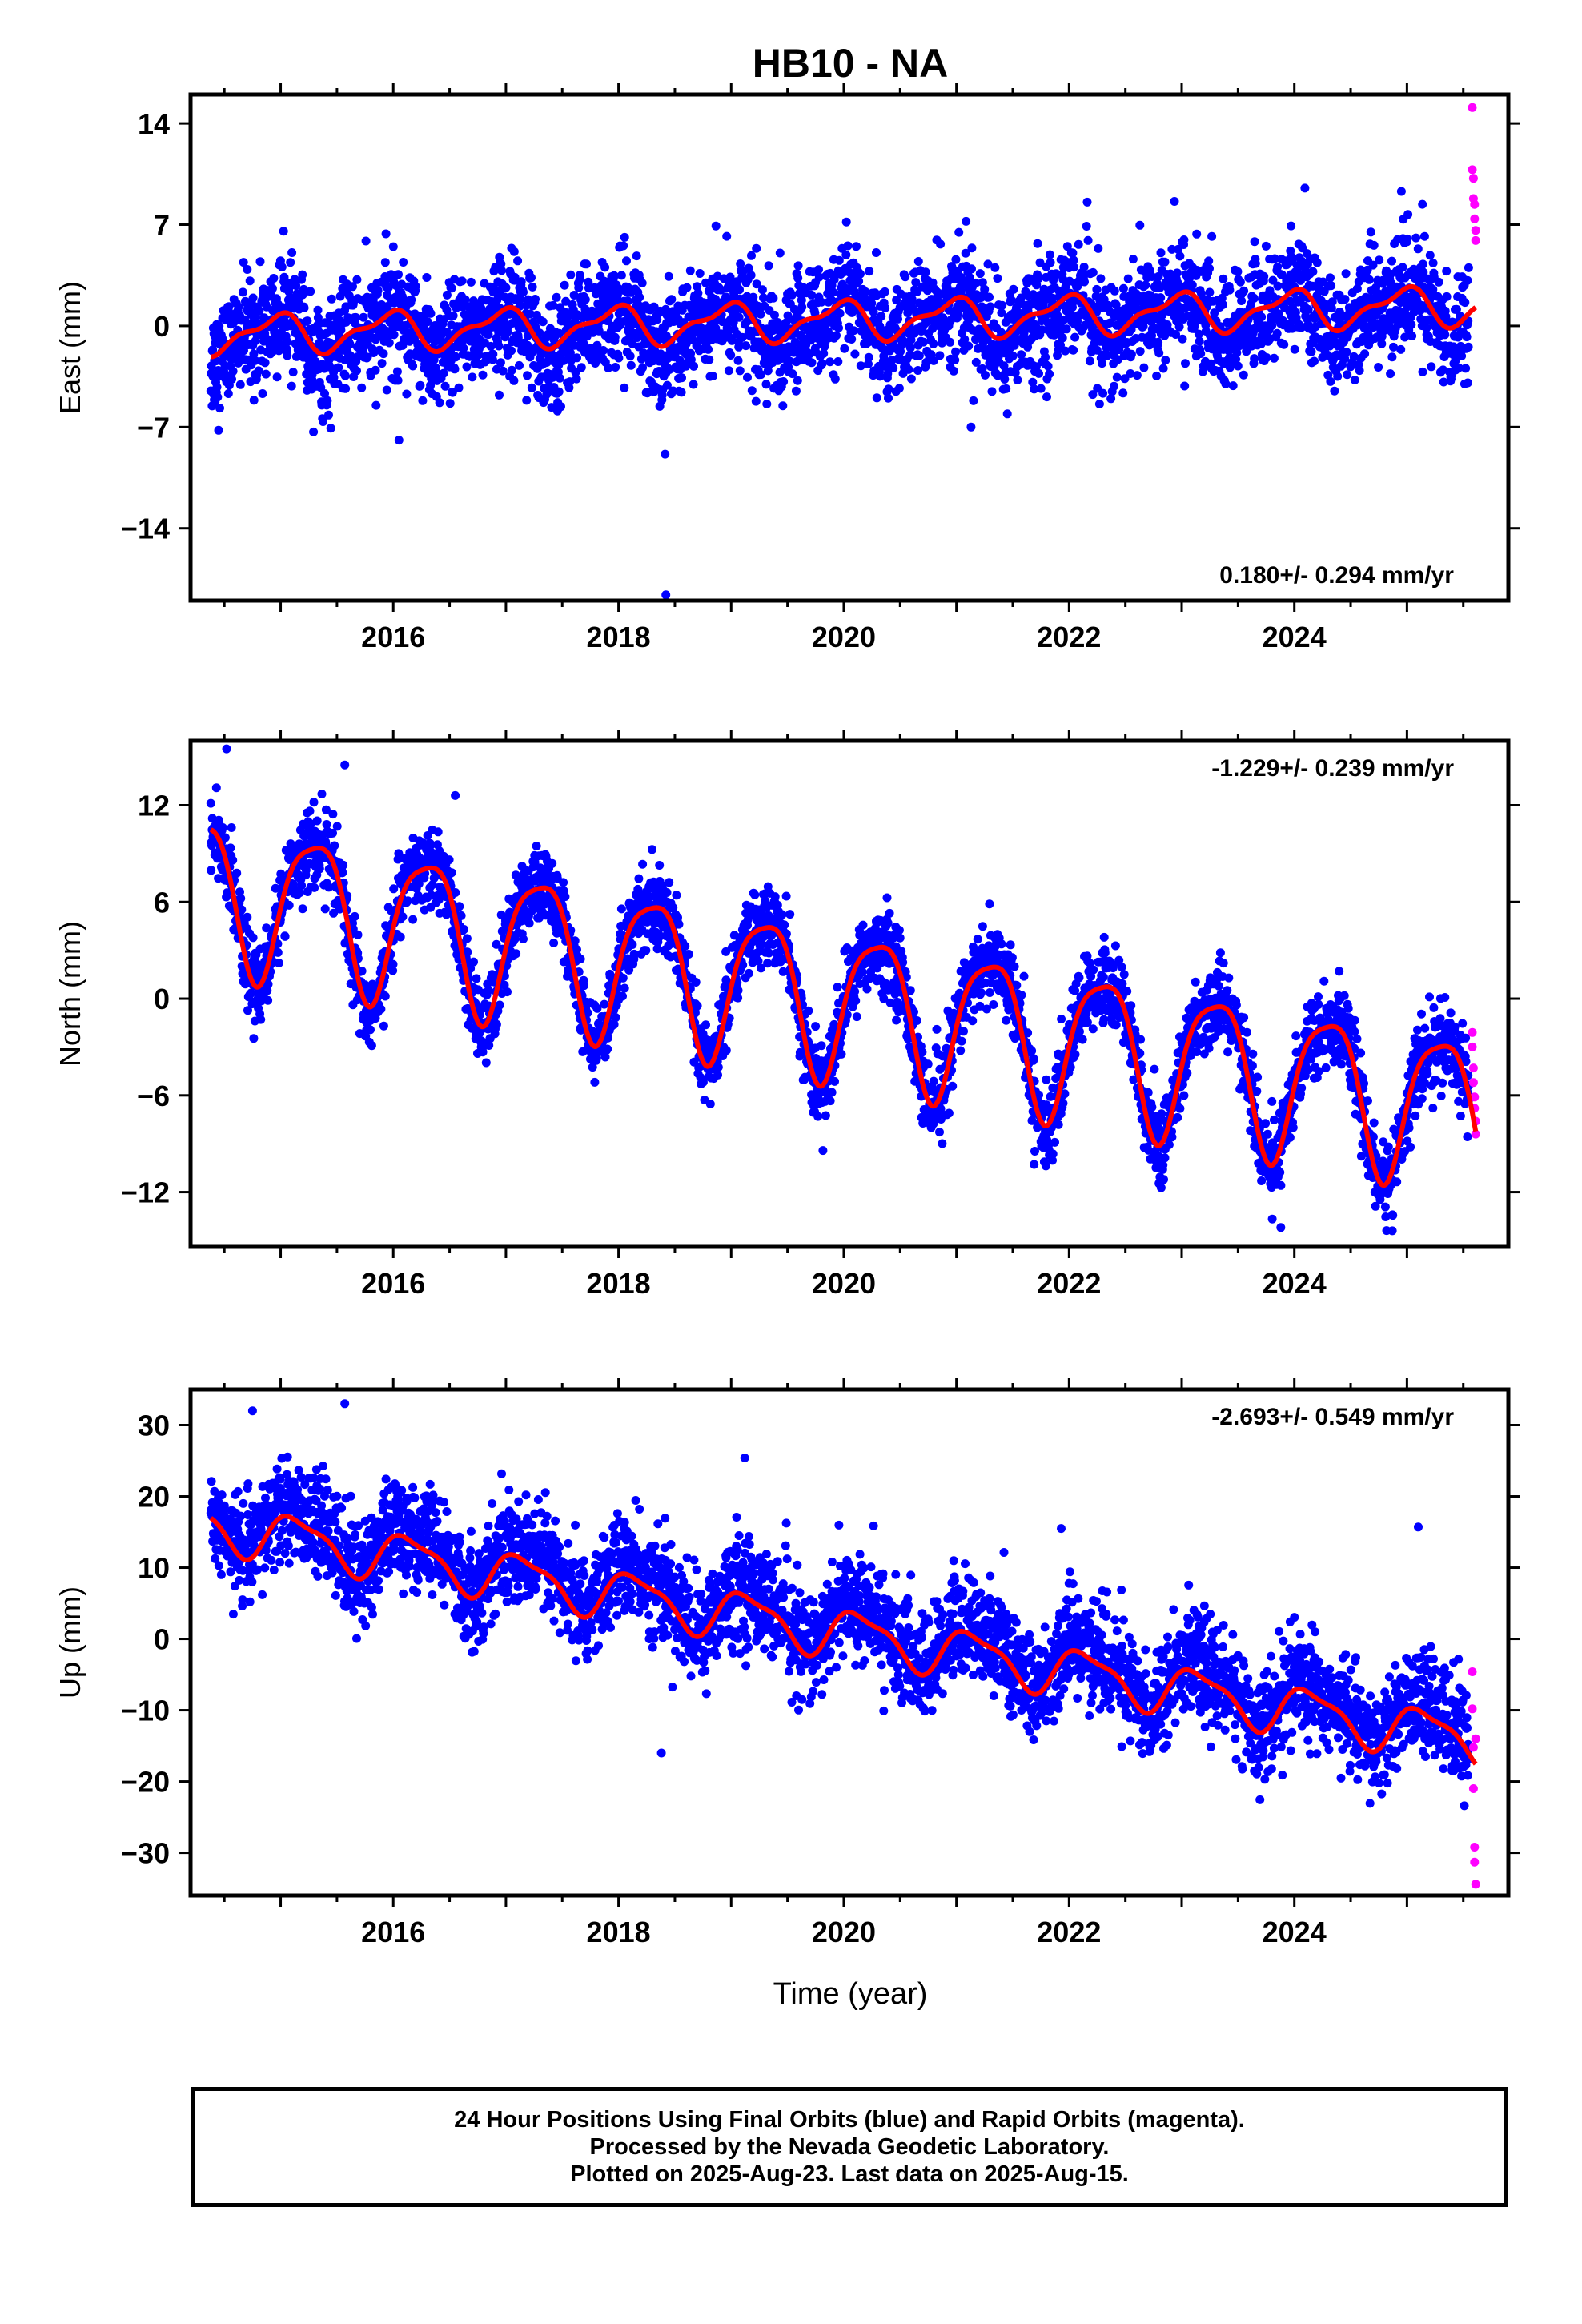 The image size is (1582, 2324). I want to click on east-xtick-label: 2018, so click(619, 637).